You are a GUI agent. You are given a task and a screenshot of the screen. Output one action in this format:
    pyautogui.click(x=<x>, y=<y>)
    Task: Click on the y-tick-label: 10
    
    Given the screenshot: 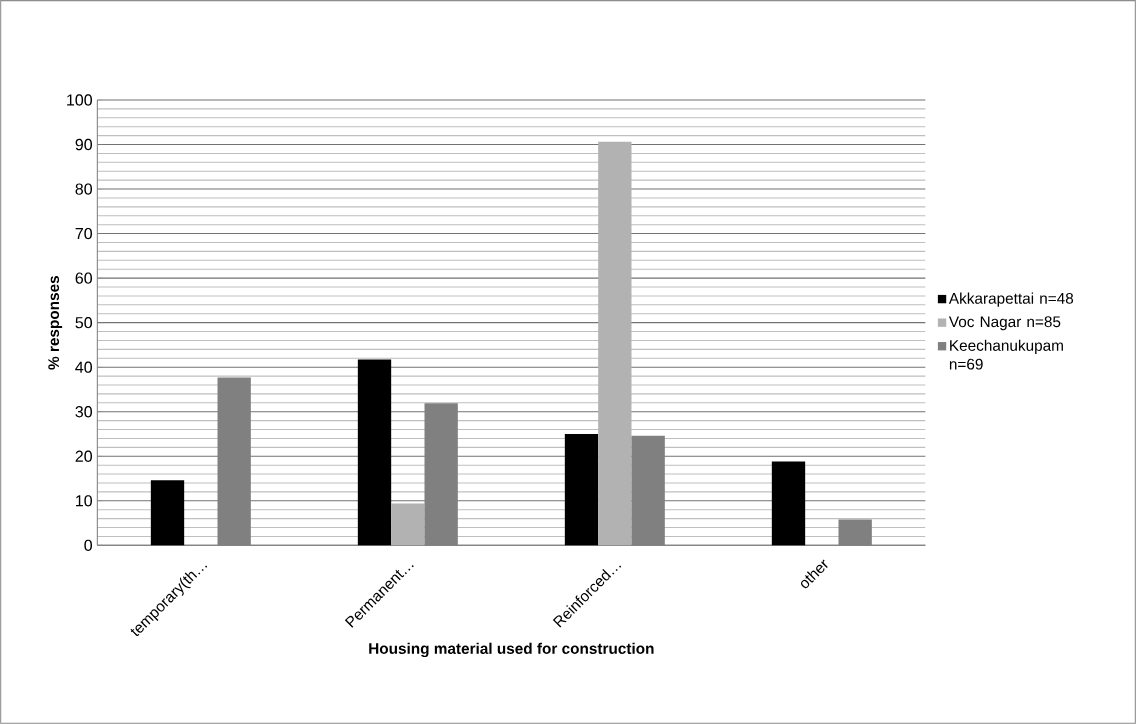 What is the action you would take?
    pyautogui.click(x=84, y=501)
    